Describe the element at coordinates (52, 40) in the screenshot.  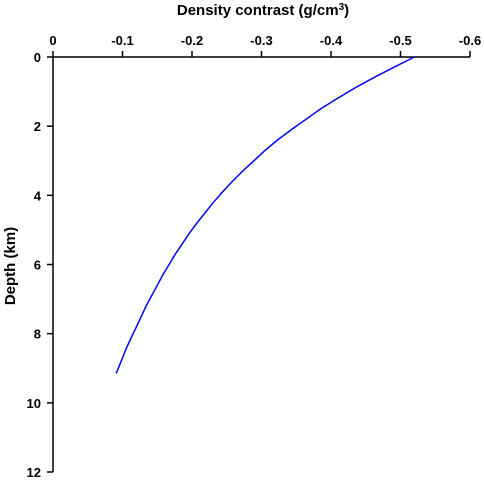
I see `x-tick-label: 0` at that location.